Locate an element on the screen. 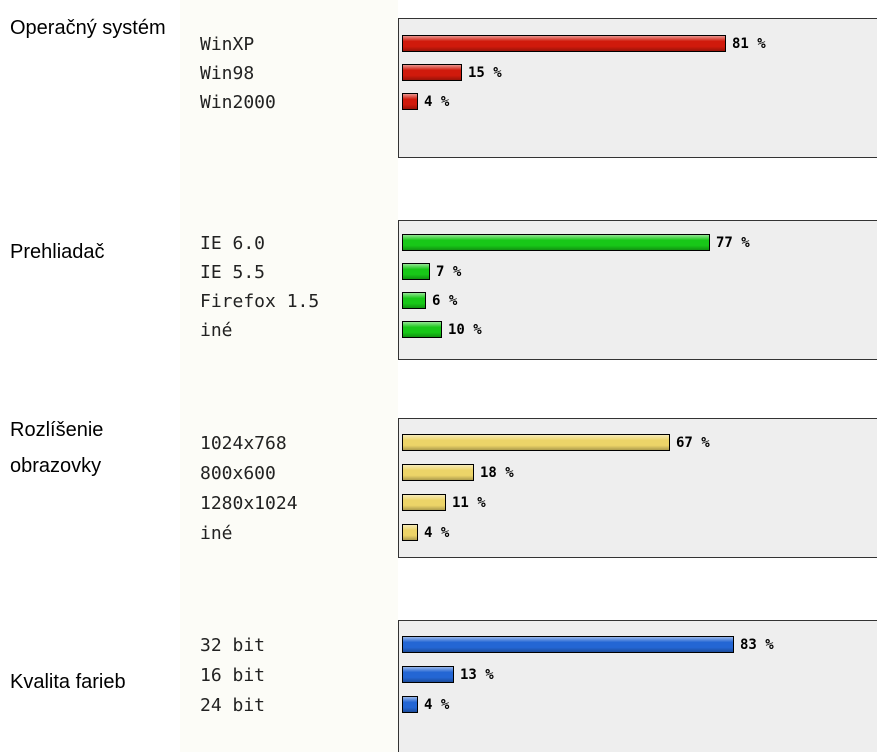 The height and width of the screenshot is (752, 877). category-label: Firefox 1.5 is located at coordinates (260, 301).